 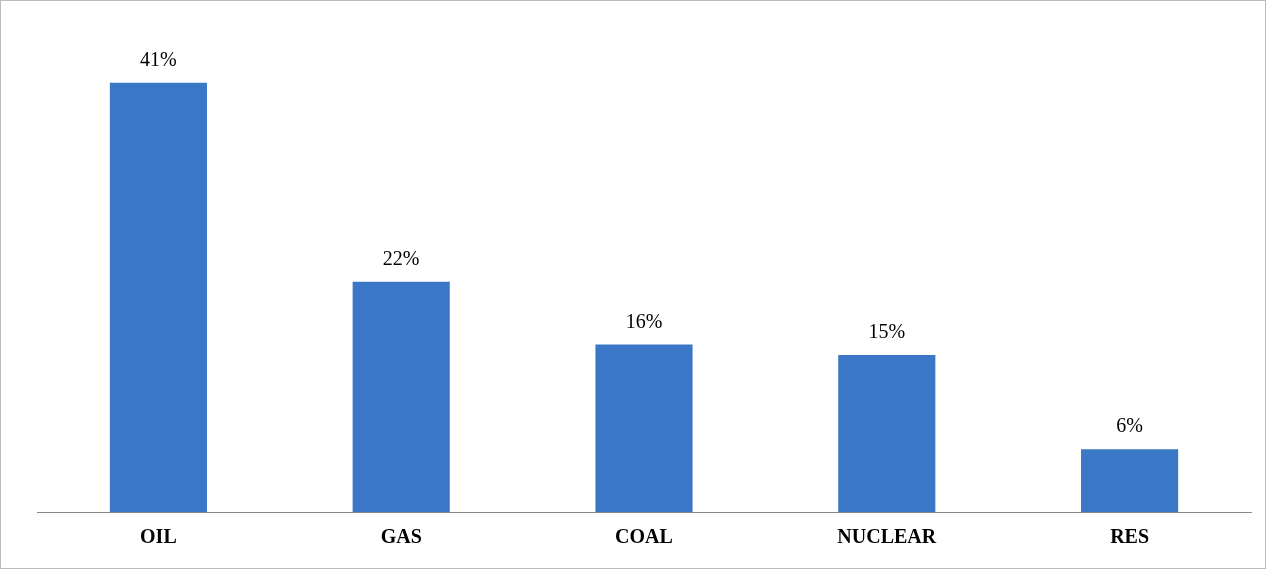 What do you see at coordinates (644, 536) in the screenshot?
I see `x-tick-label: COAL` at bounding box center [644, 536].